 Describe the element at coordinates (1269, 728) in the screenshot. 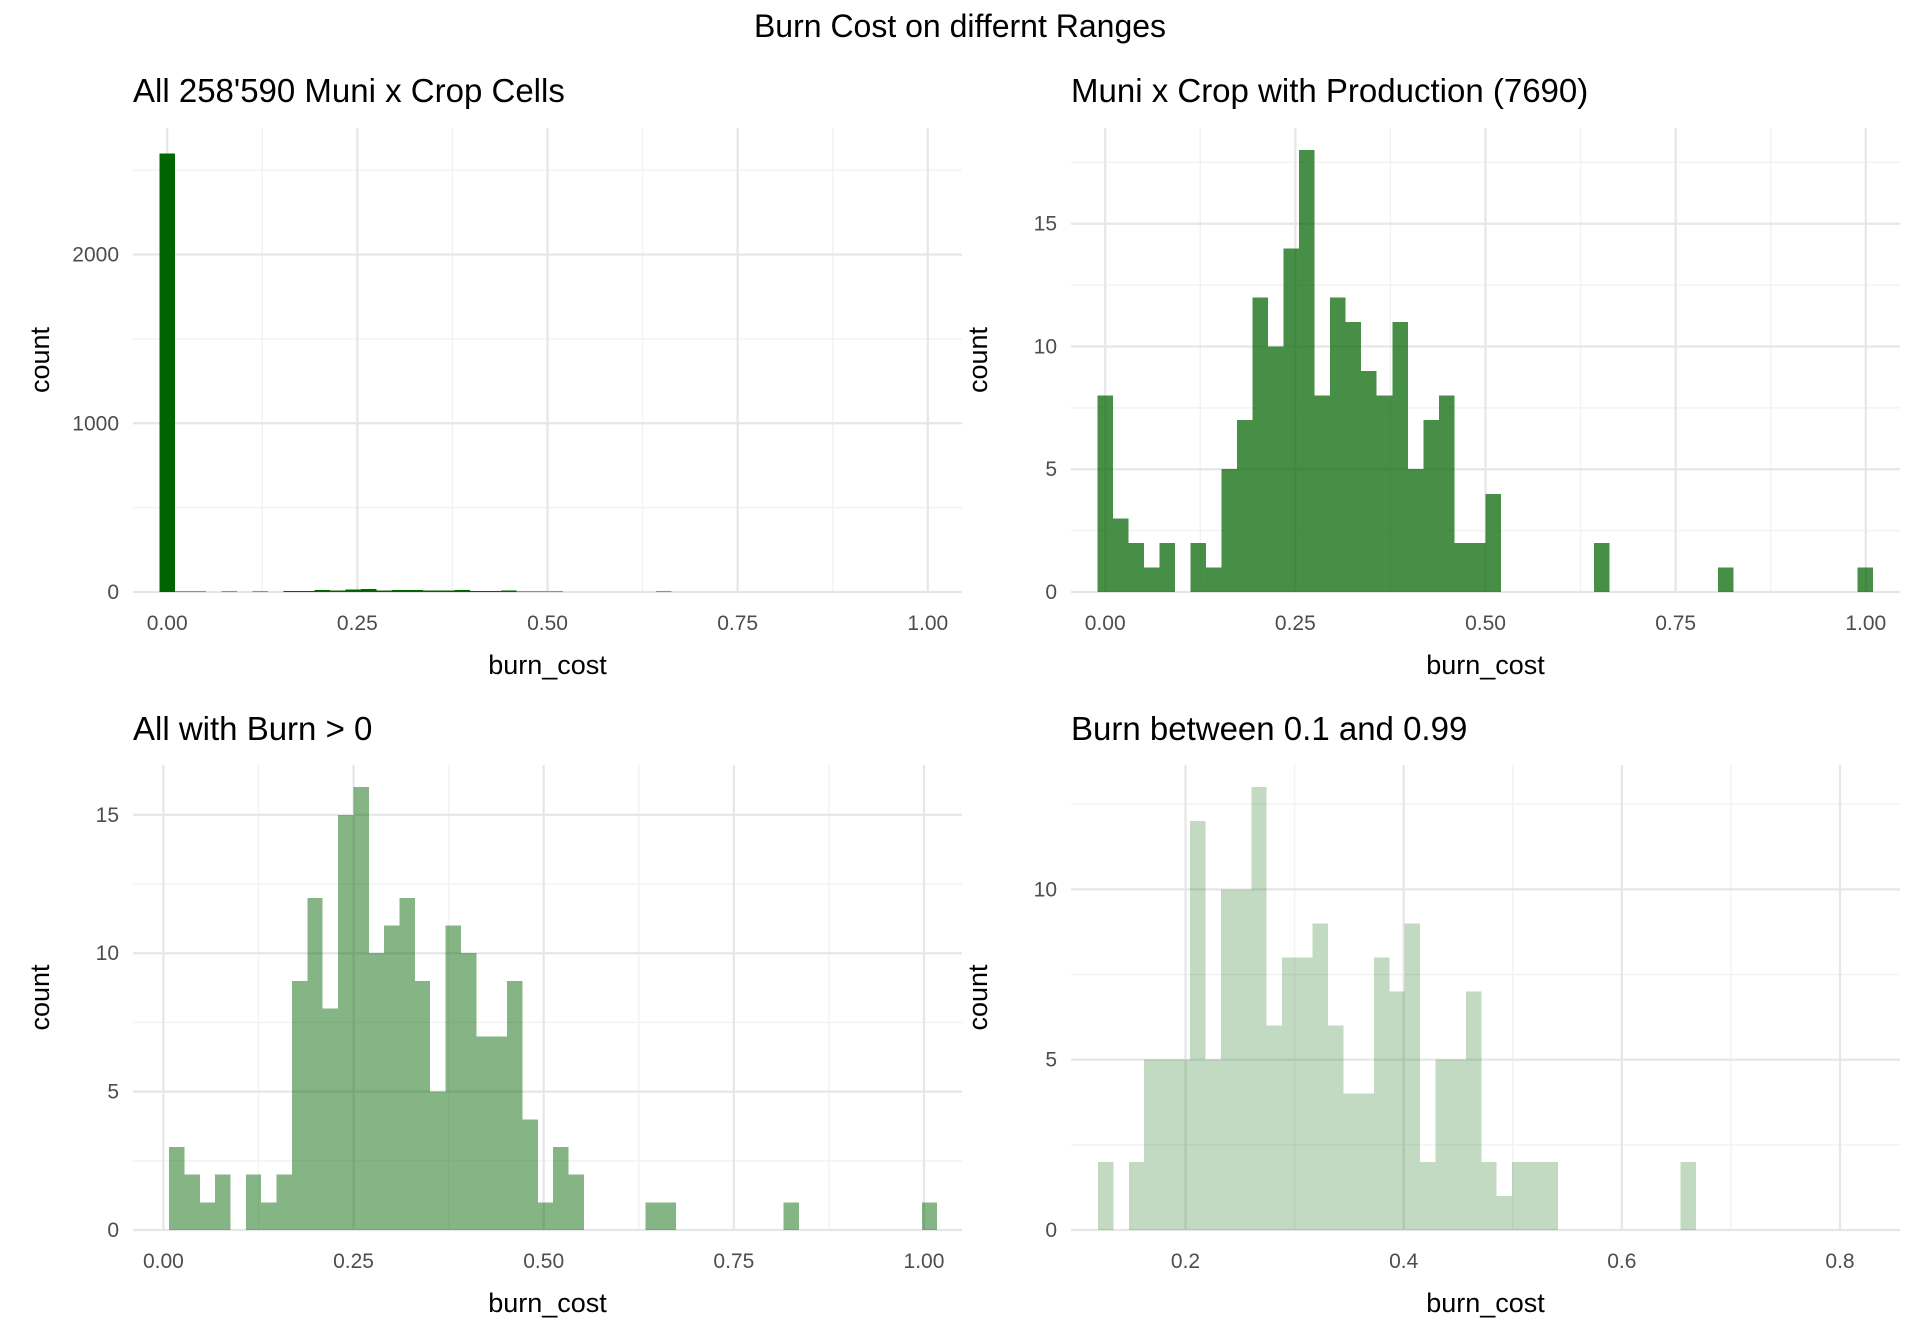

I see `panel-title: Burn between 0.1 and 0.99` at that location.